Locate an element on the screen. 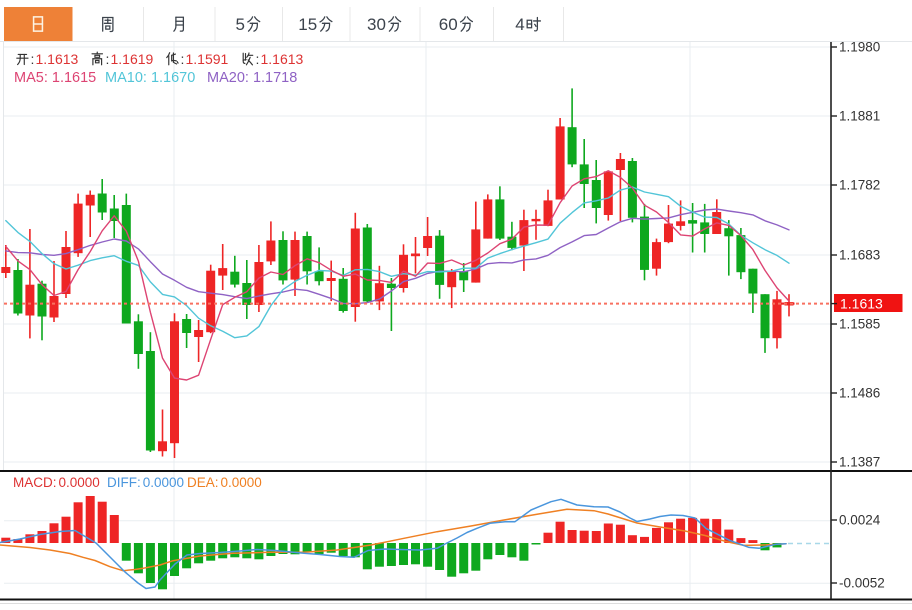  svg-text: 1.1683 is located at coordinates (859, 255).